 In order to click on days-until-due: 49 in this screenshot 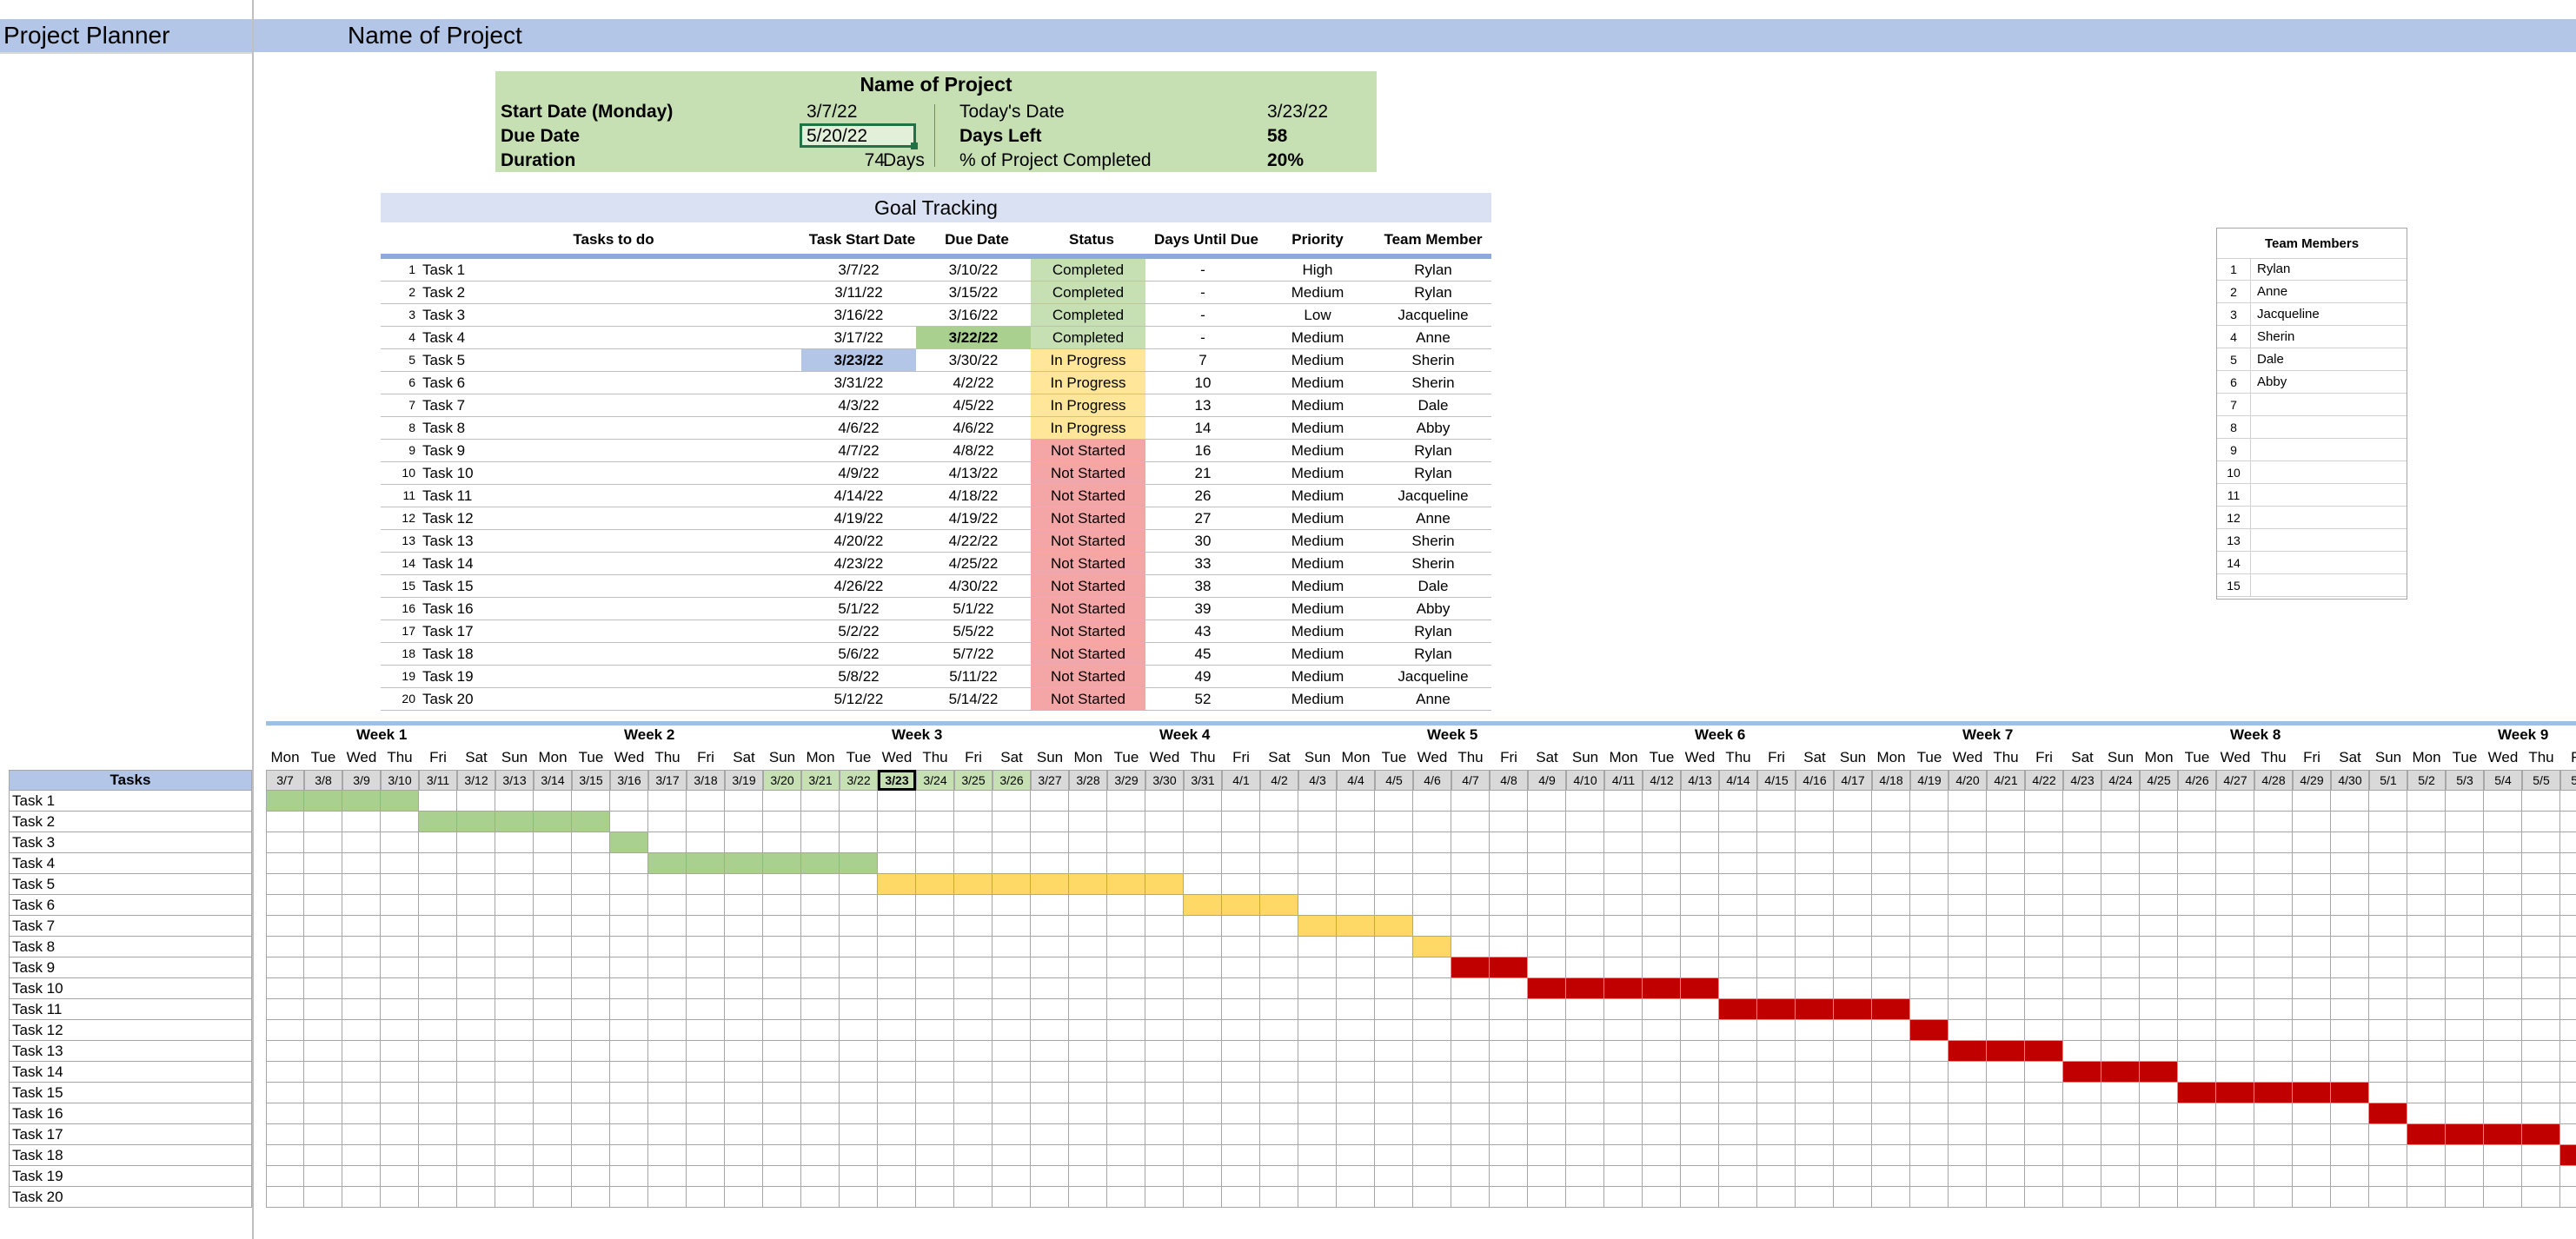, I will do `click(1203, 676)`.